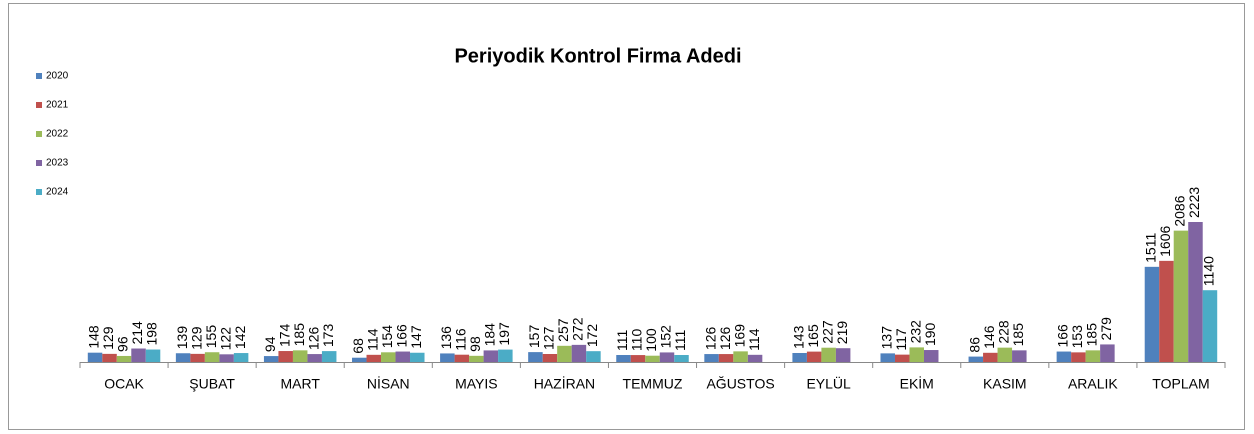 The height and width of the screenshot is (434, 1254). I want to click on legend-label: 2023, so click(57, 163).